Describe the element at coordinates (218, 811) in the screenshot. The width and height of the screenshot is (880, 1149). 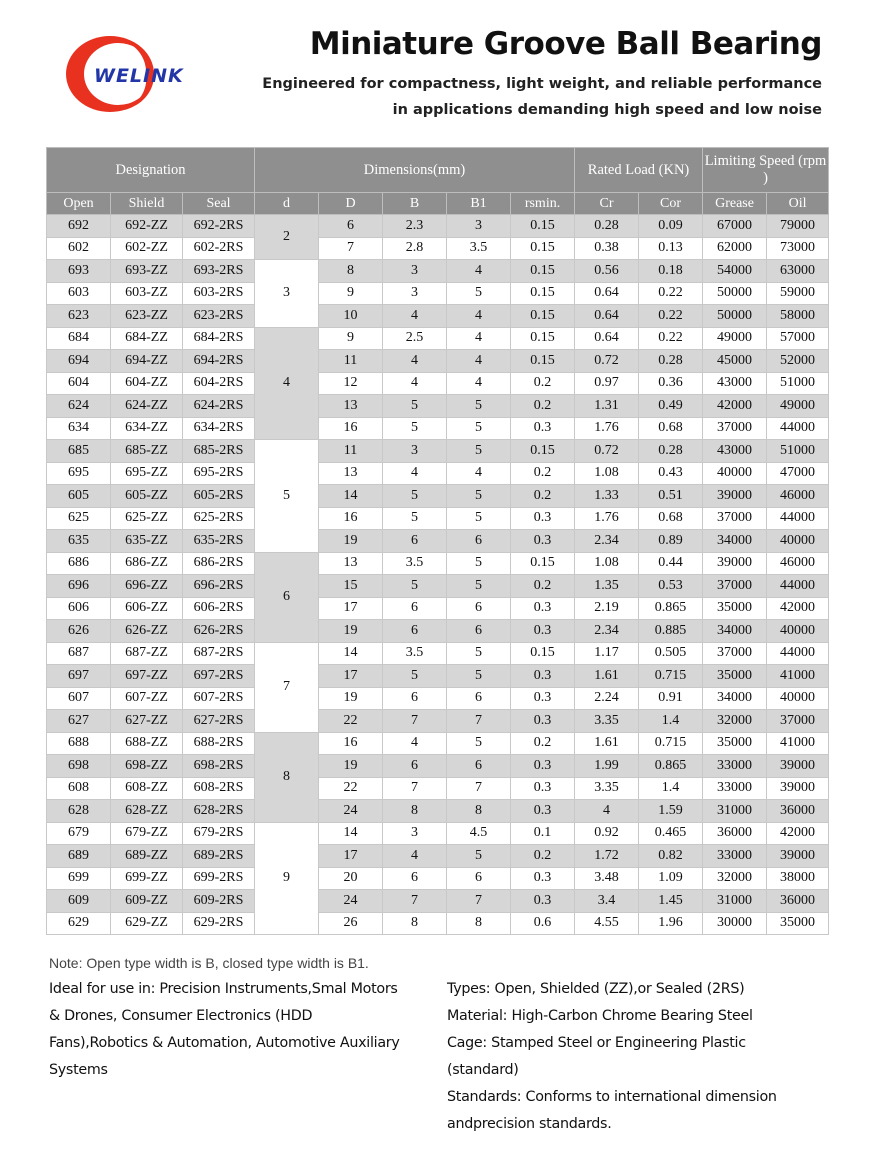
I see `table-cell: 628-2RS` at that location.